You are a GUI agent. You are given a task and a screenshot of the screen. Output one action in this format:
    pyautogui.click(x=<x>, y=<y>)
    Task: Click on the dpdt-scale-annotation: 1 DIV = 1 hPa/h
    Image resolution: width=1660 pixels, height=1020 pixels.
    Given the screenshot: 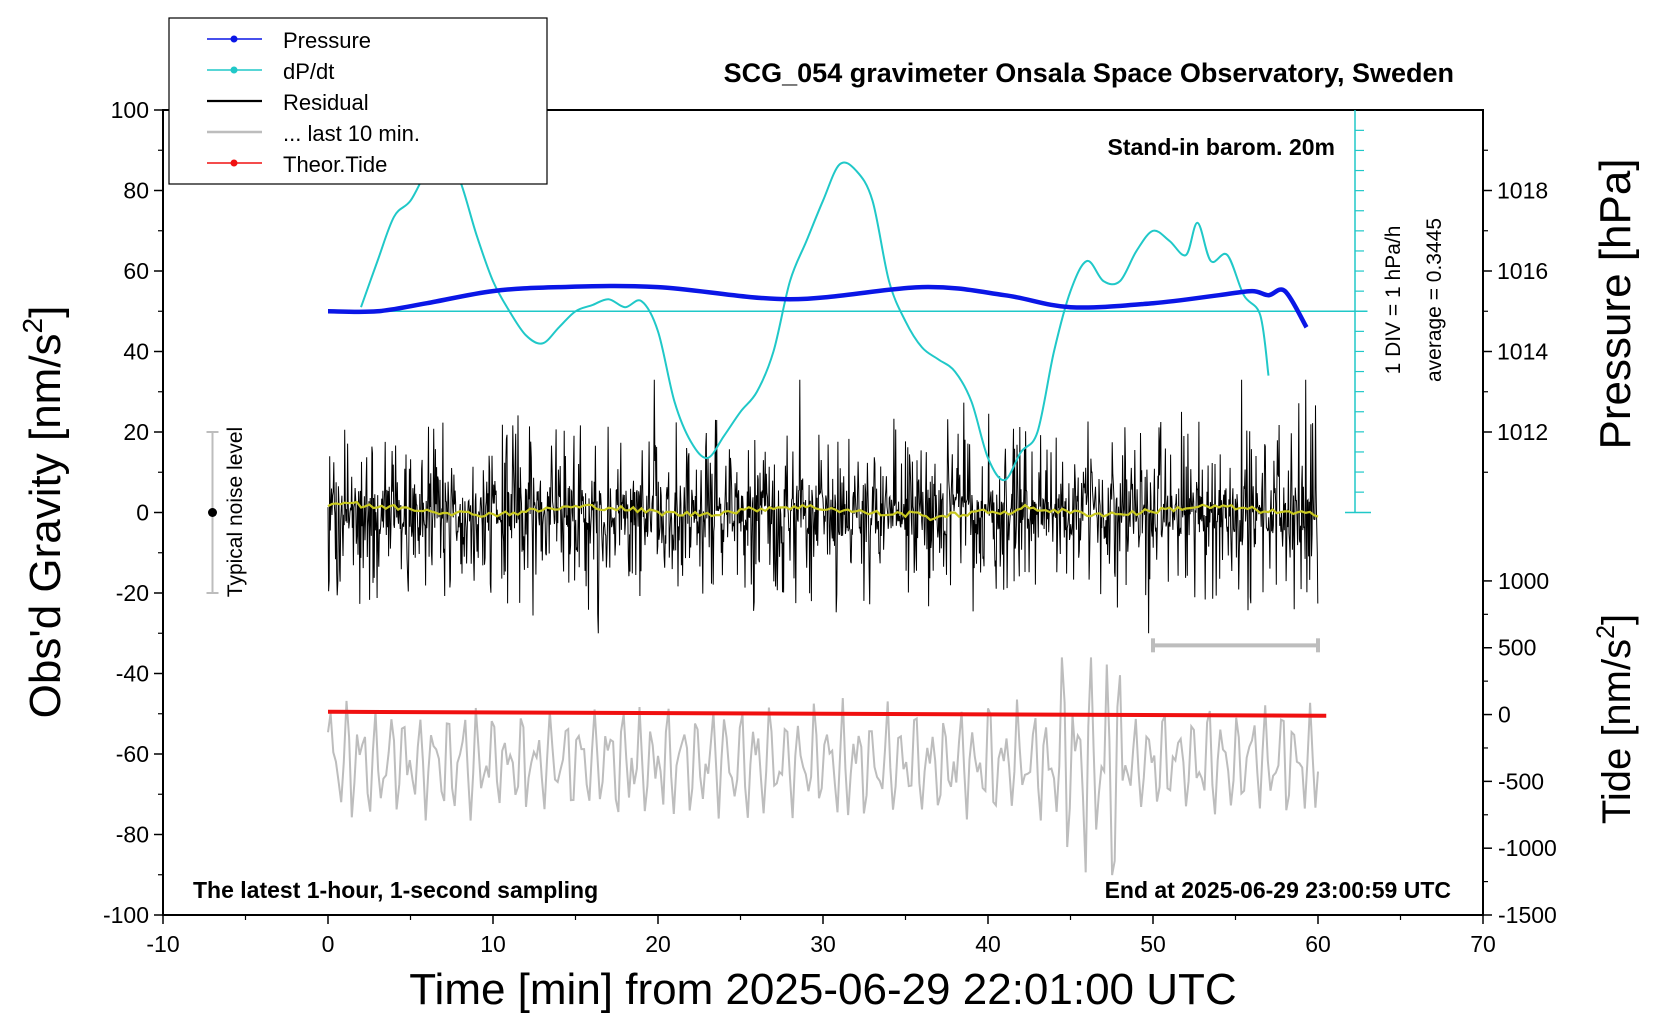 What is the action you would take?
    pyautogui.click(x=1393, y=300)
    